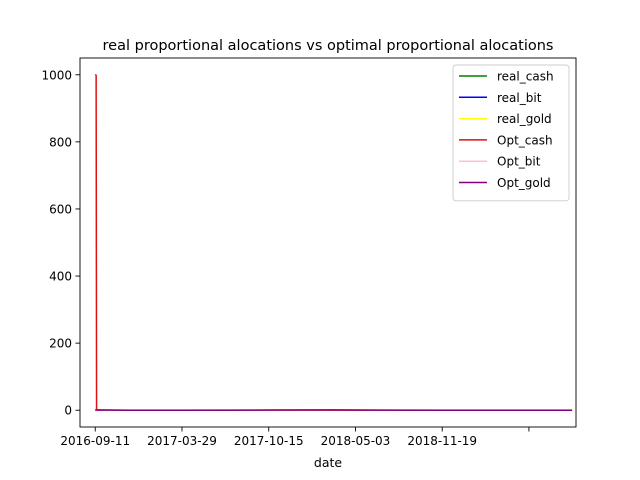  What do you see at coordinates (524, 183) in the screenshot?
I see `legend-label: Opt_gold` at bounding box center [524, 183].